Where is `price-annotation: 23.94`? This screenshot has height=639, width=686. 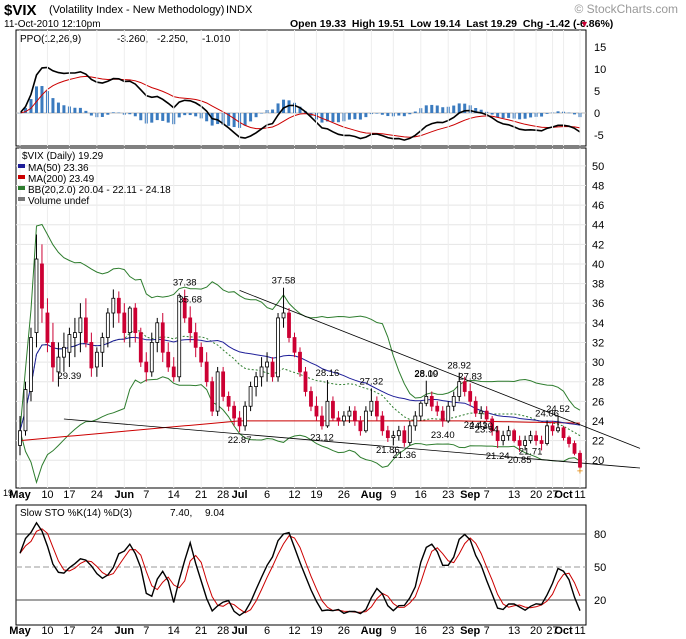 price-annotation: 23.94 is located at coordinates (487, 430).